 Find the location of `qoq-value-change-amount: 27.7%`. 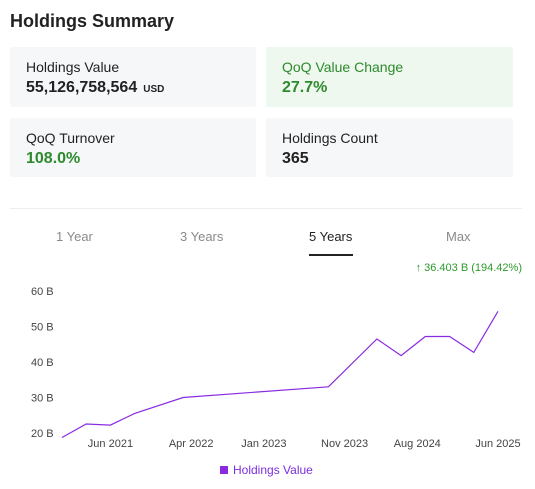

qoq-value-change-amount: 27.7% is located at coordinates (305, 87).